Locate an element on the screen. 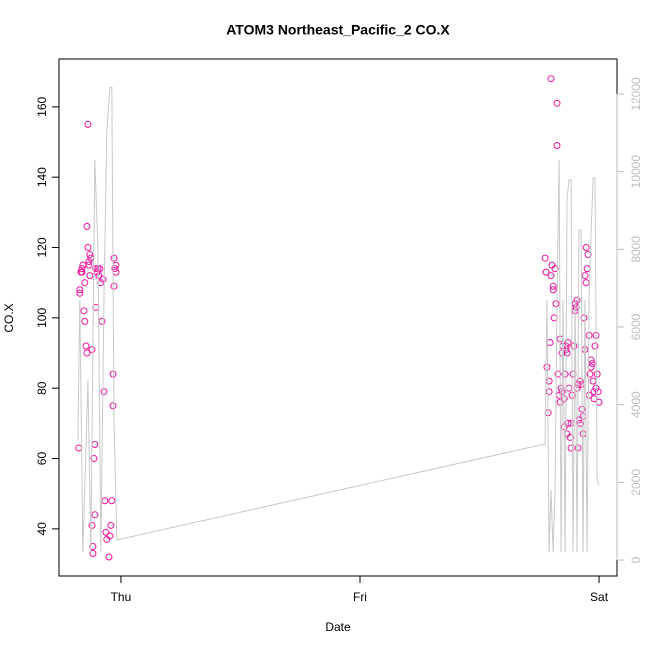 This screenshot has height=655, width=650. y-tick-label: 160 is located at coordinates (42, 106).